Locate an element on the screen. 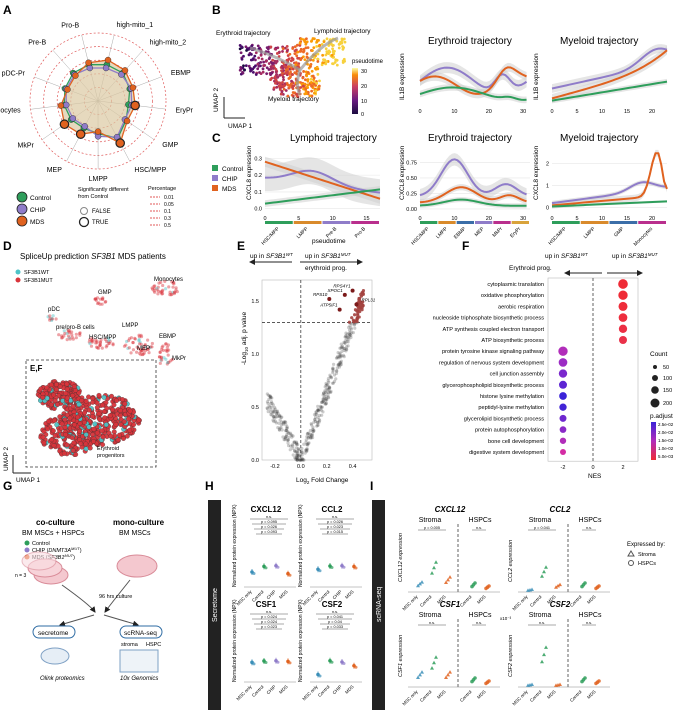 The width and height of the screenshot is (685, 728). celltype-label: GMP is located at coordinates (619, 232).